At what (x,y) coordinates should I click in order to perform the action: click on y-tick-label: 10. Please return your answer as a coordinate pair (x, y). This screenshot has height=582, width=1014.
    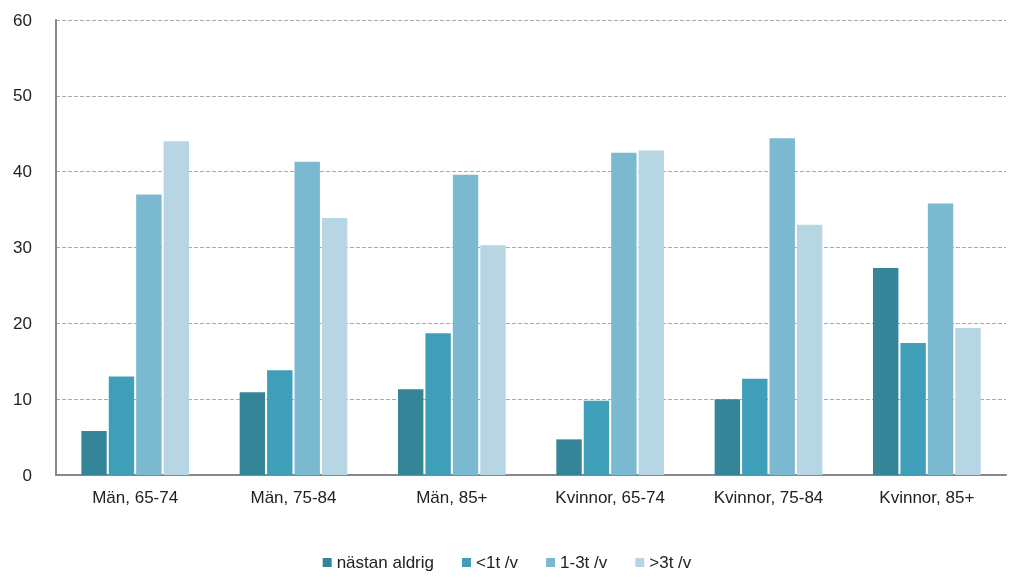
    Looking at the image, I should click on (22, 399).